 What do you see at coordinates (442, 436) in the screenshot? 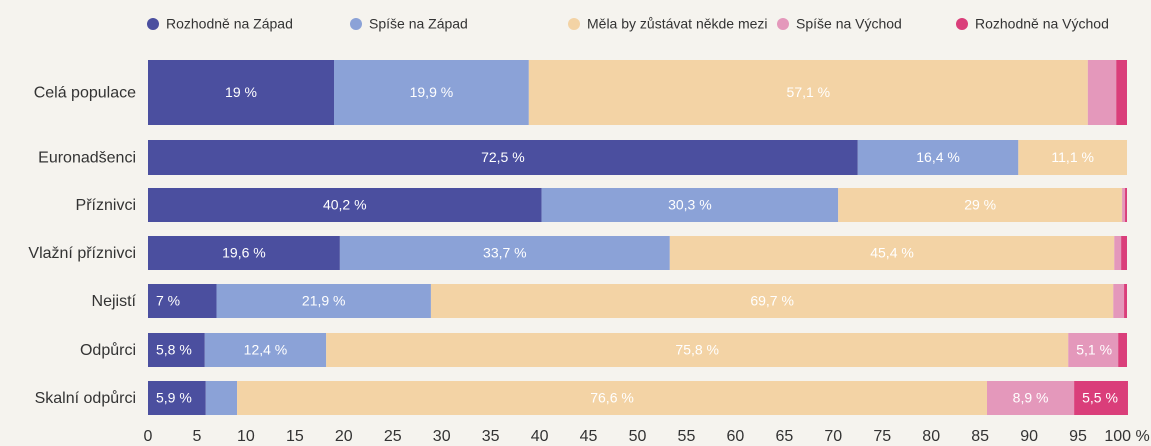
I see `x-tick-label: 30` at bounding box center [442, 436].